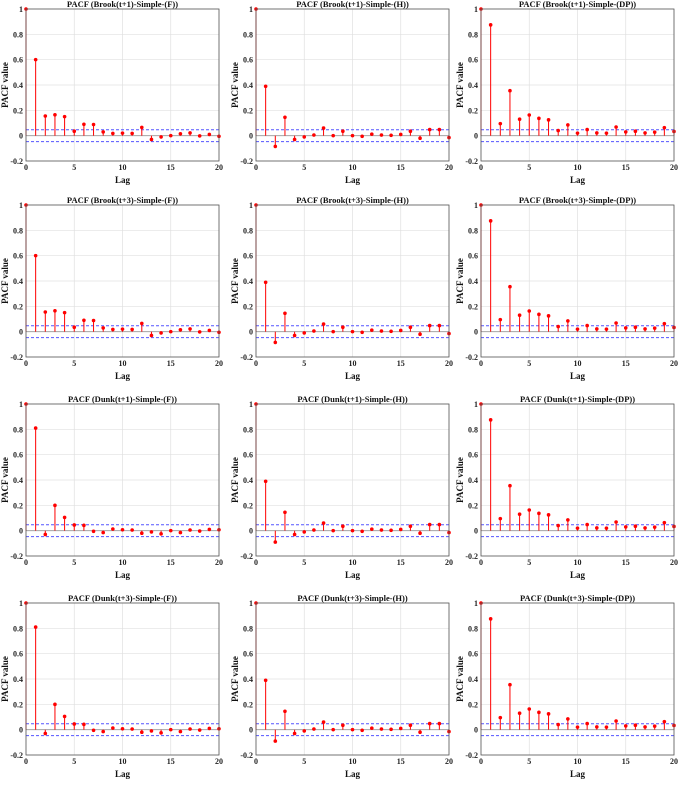 This screenshot has height=794, width=685. I want to click on chart-title: PACF (Dunk(t+3)-Simple-(H)), so click(352, 598).